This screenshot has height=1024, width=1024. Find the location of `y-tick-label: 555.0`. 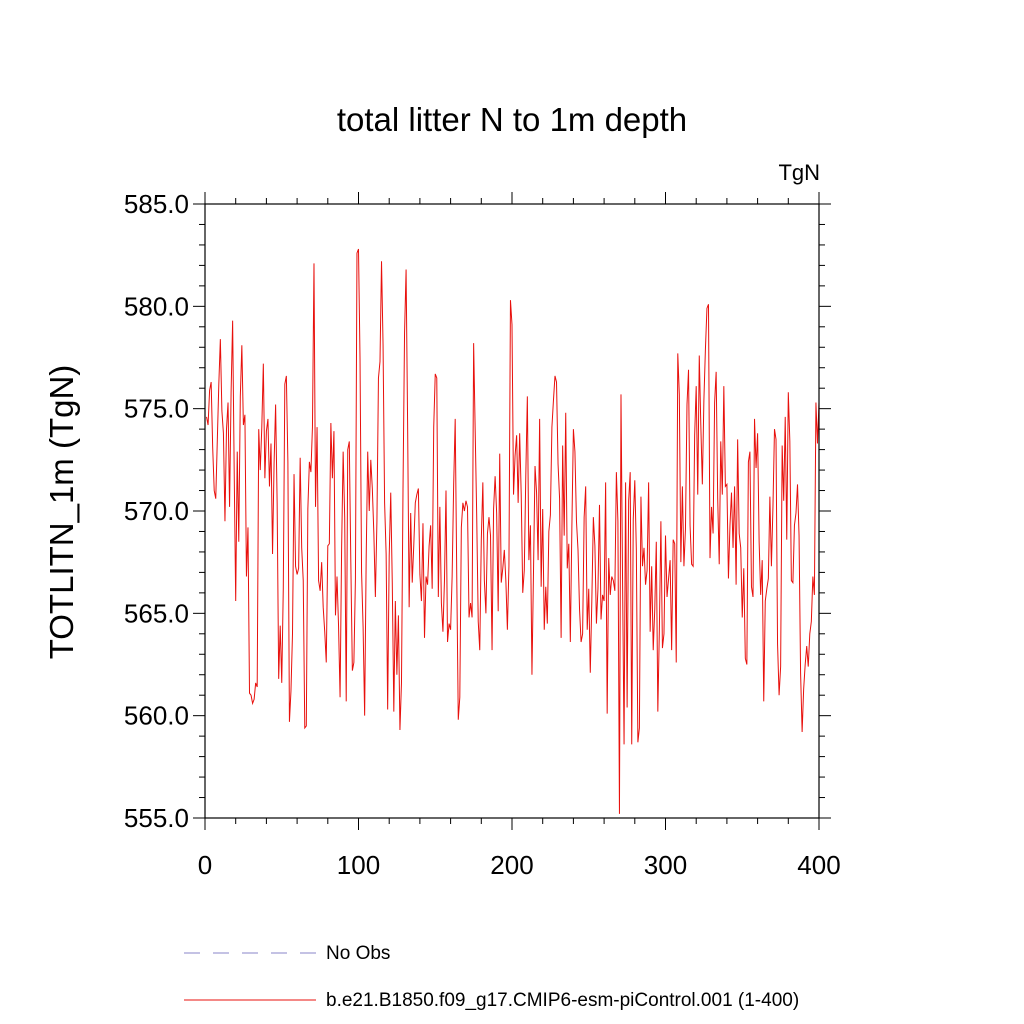

y-tick-label: 555.0 is located at coordinates (156, 818).